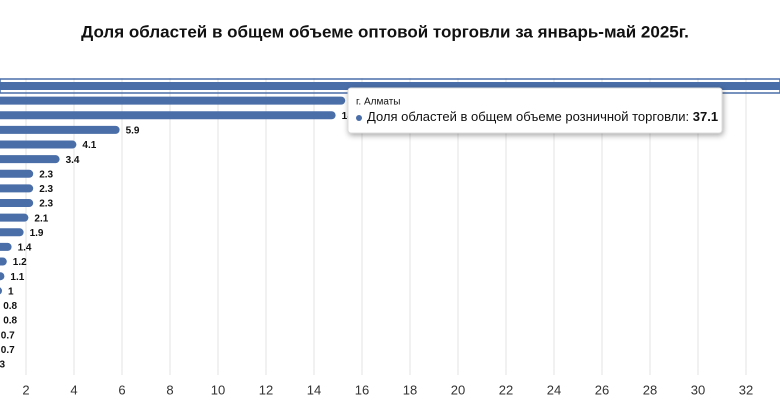 The width and height of the screenshot is (780, 408). Describe the element at coordinates (11, 291) in the screenshot. I see `value-label: 1` at that location.